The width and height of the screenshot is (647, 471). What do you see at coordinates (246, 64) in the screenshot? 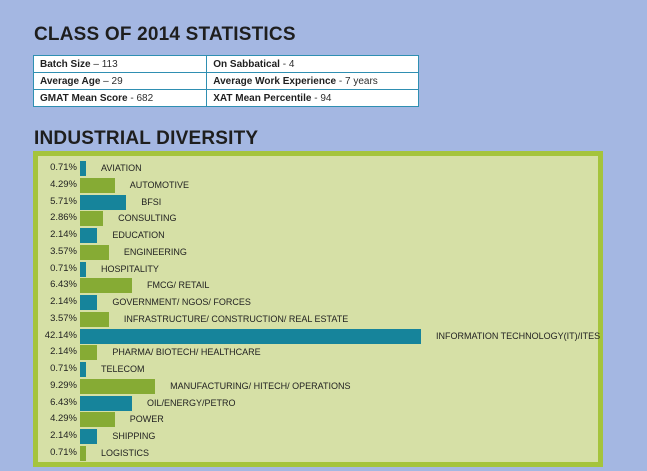
I see `stats-label: On Sabbatical` at bounding box center [246, 64].